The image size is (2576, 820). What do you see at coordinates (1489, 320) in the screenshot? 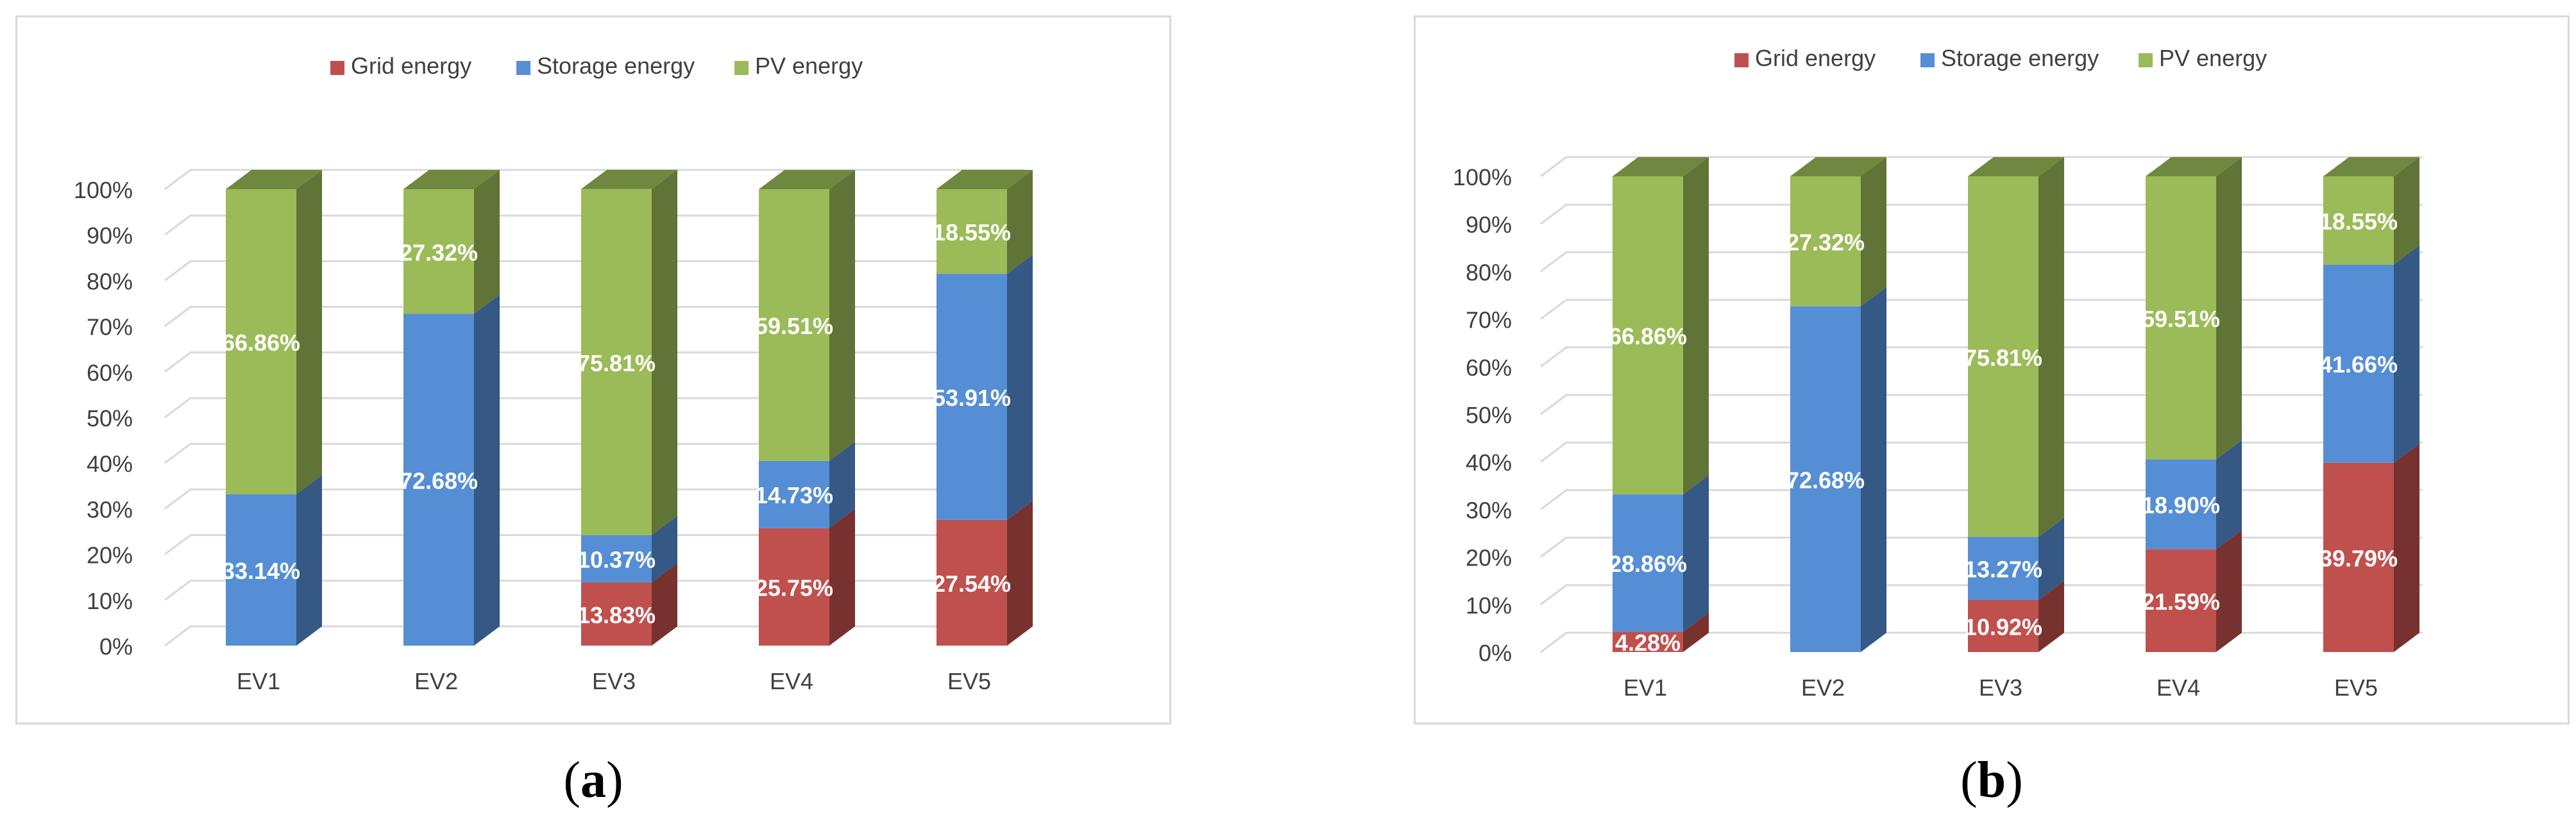
I see `y-tick-label: 70%` at bounding box center [1489, 320].